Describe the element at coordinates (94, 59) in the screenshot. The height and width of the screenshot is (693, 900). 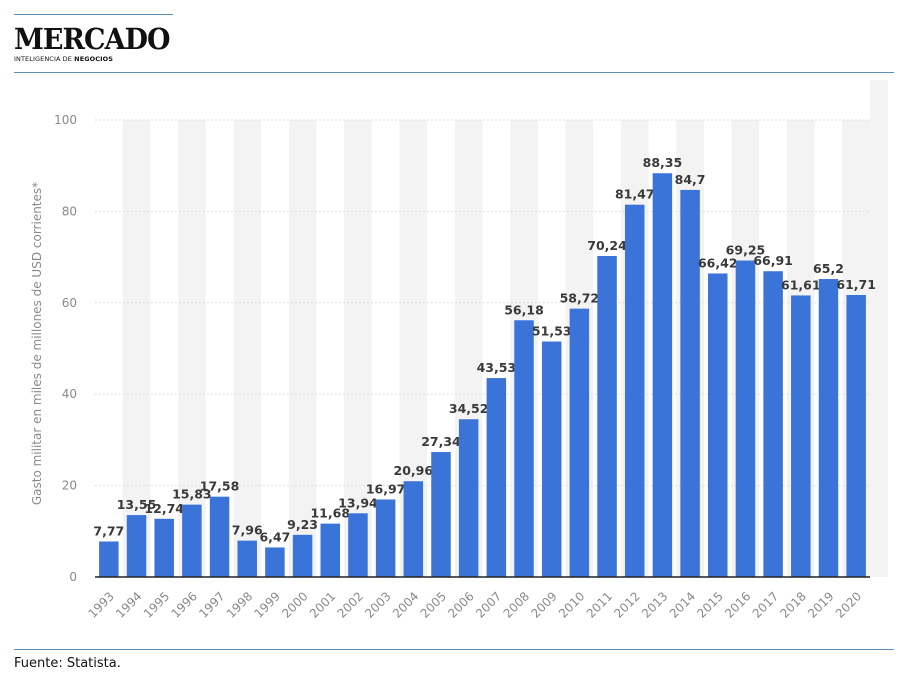
I see `brand-tagline-bold: NEGOCIOS` at that location.